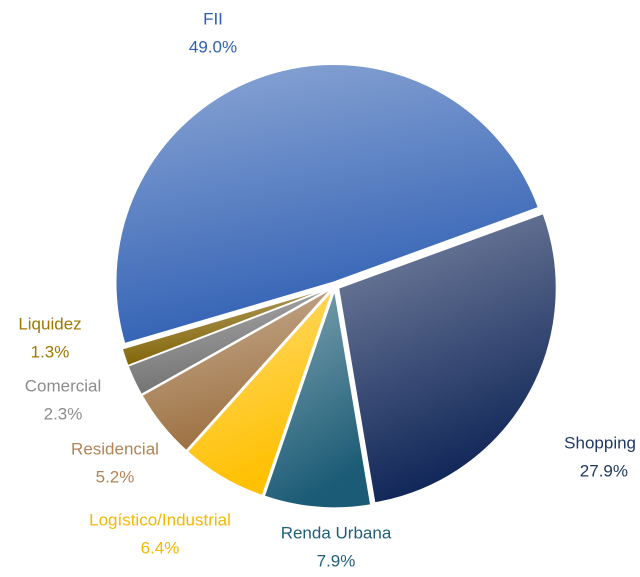 This screenshot has height=577, width=640. What do you see at coordinates (213, 46) in the screenshot?
I see `slice-value-label: 49.0%` at bounding box center [213, 46].